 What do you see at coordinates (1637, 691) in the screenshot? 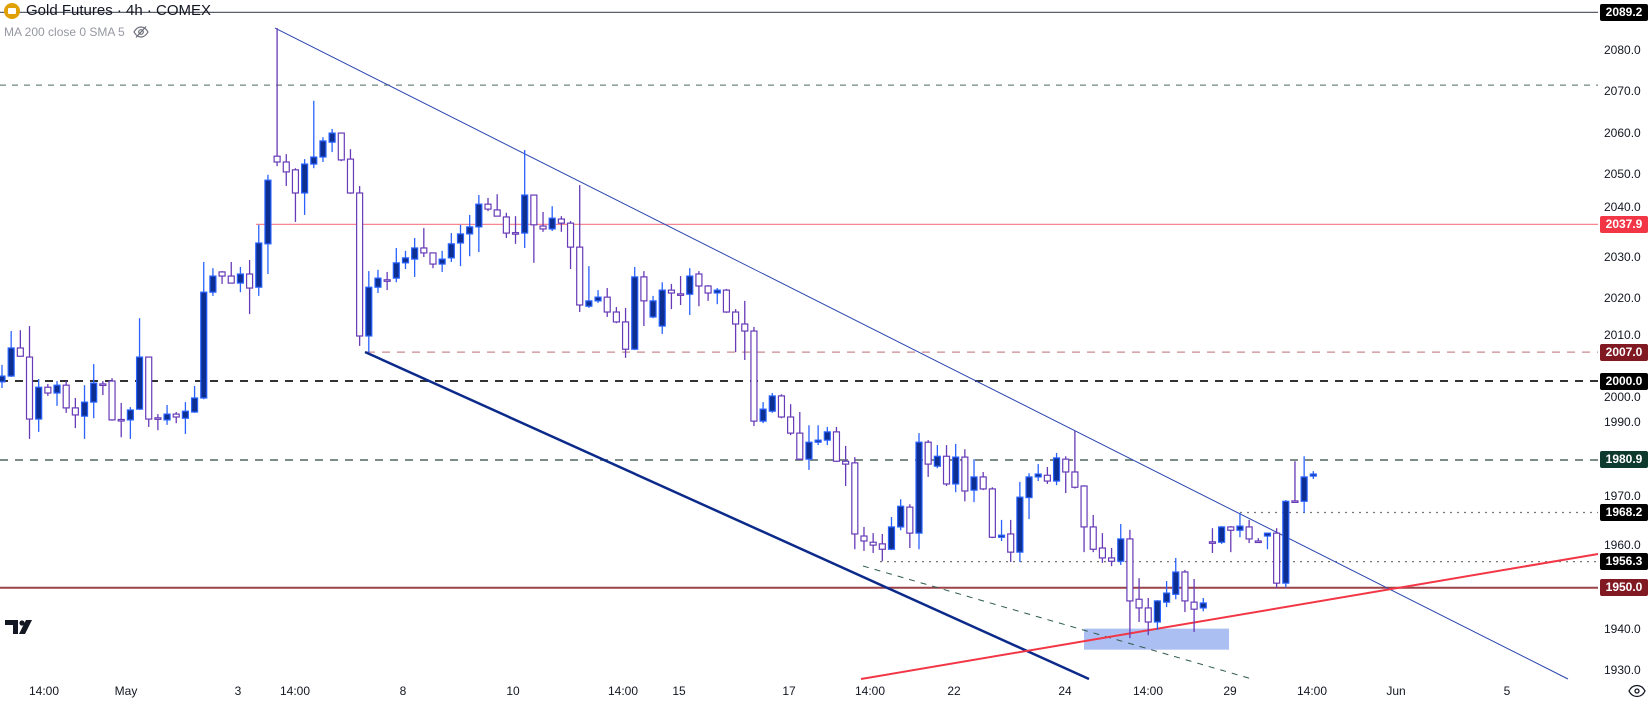
I see `eye-icon` at bounding box center [1637, 691].